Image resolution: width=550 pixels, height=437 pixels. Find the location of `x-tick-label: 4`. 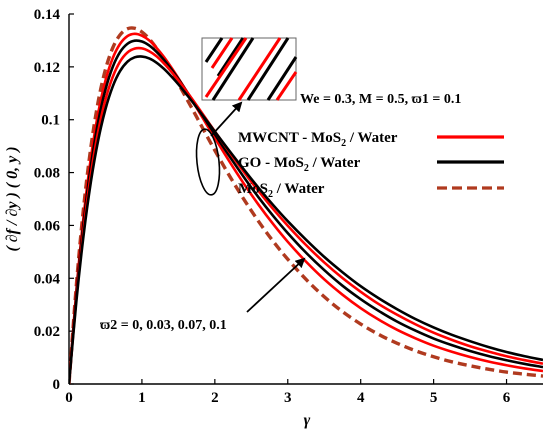

x-tick-label: 4 is located at coordinates (361, 398).